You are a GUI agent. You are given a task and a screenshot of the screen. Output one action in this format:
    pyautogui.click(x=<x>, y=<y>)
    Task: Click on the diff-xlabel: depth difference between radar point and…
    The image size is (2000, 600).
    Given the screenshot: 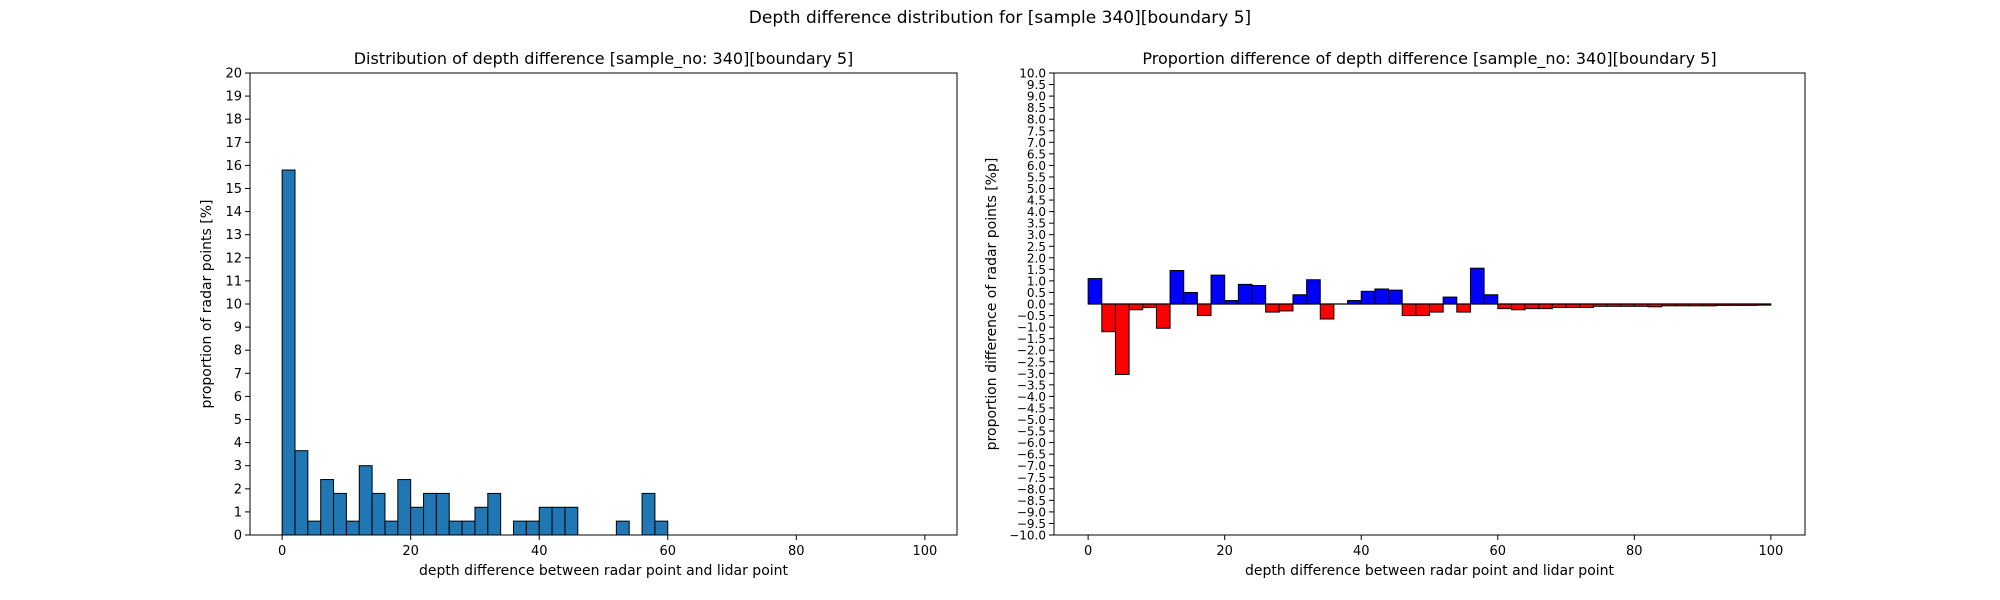 What is the action you would take?
    pyautogui.click(x=1430, y=571)
    